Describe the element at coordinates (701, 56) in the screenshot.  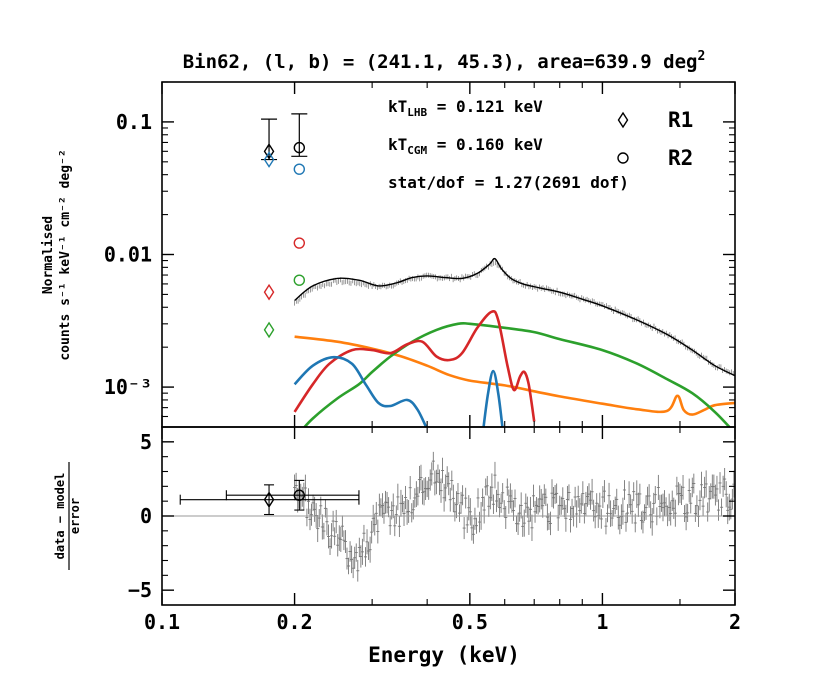
I see `chart-title-superscript: 2` at that location.